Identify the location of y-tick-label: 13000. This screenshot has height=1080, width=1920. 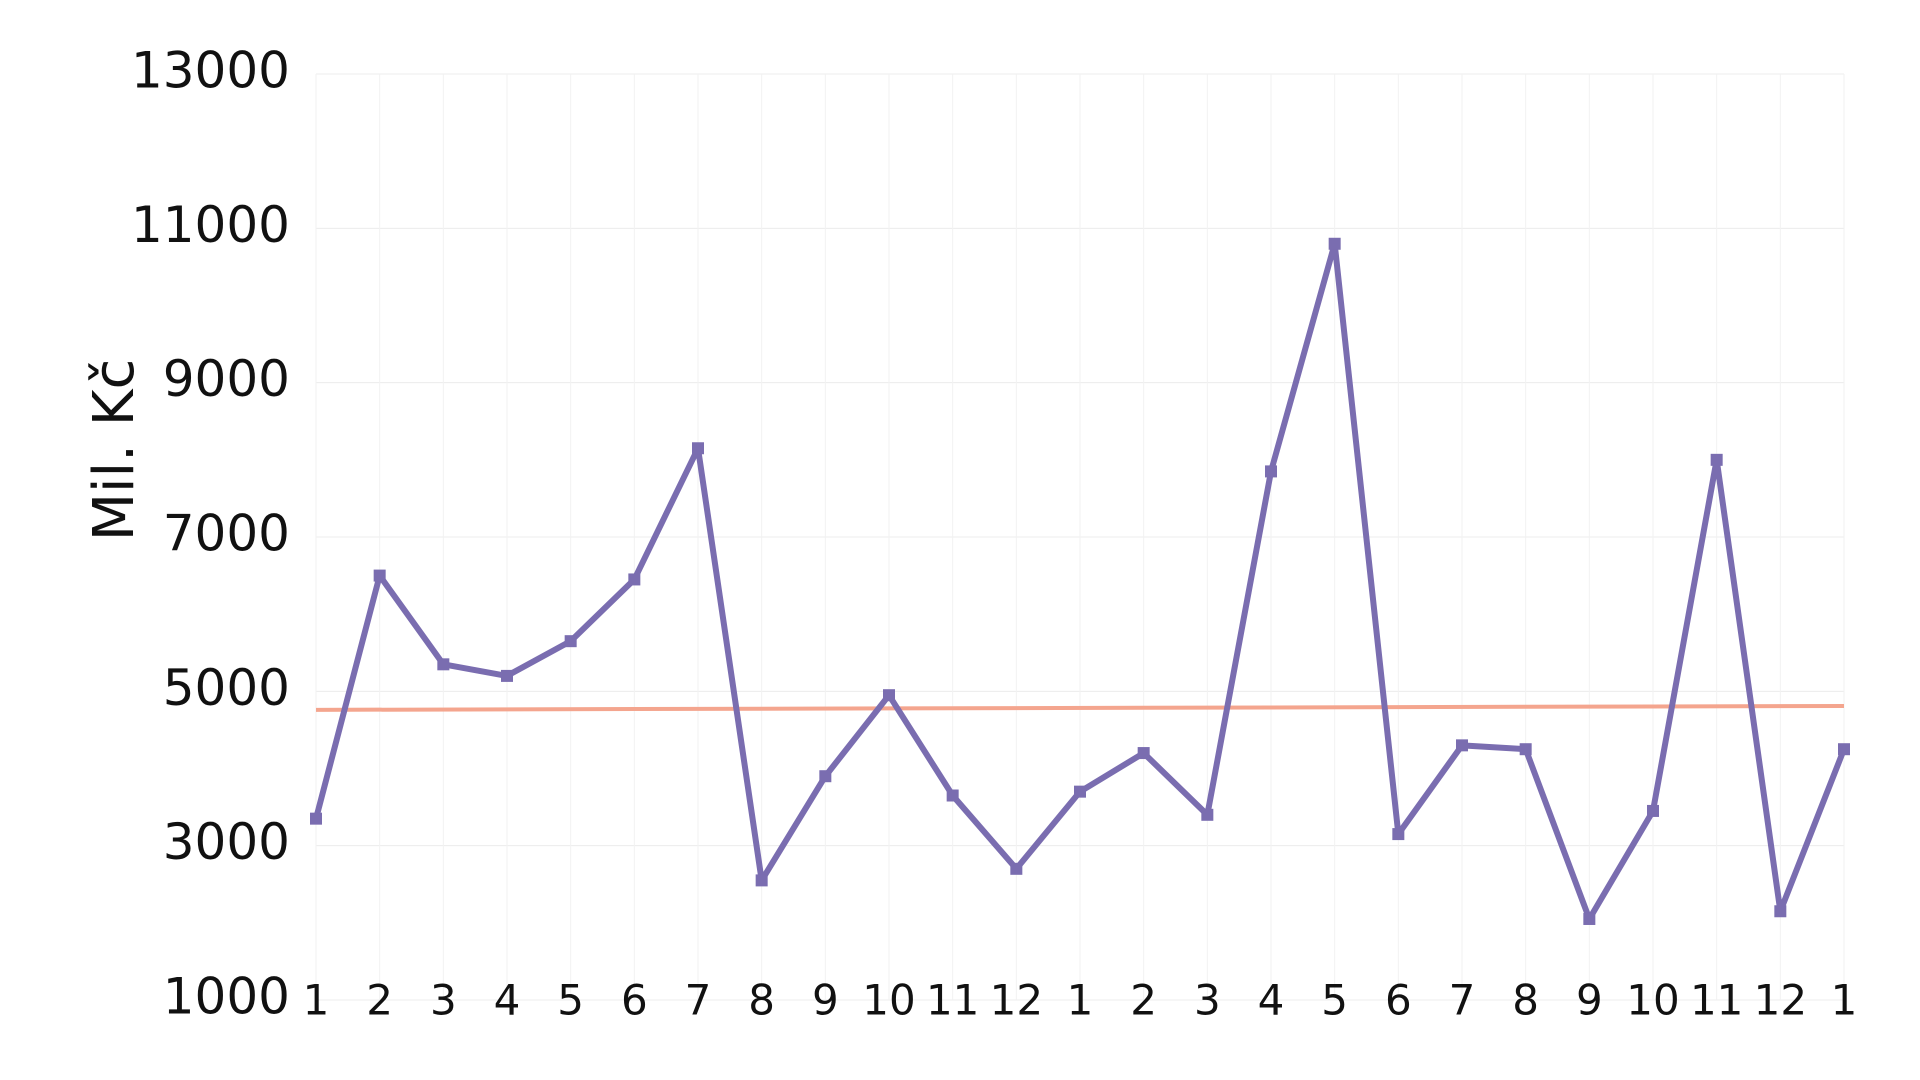
(210, 71).